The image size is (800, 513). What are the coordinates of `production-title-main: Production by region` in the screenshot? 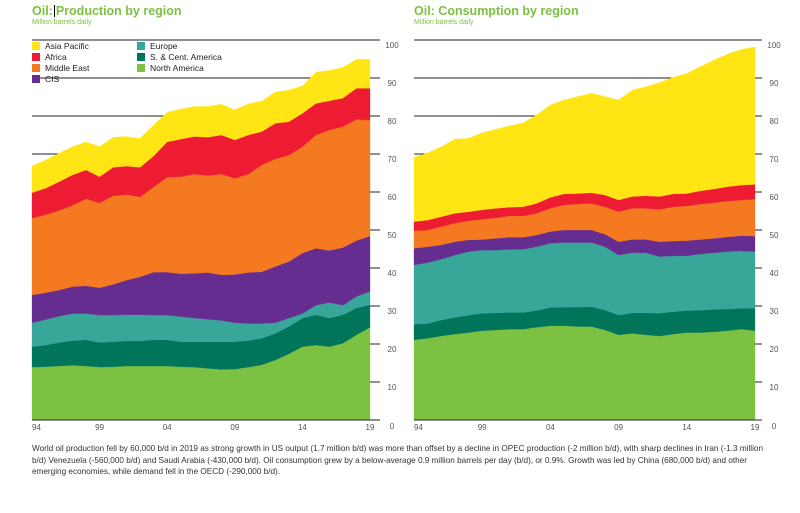 It's located at (118, 11).